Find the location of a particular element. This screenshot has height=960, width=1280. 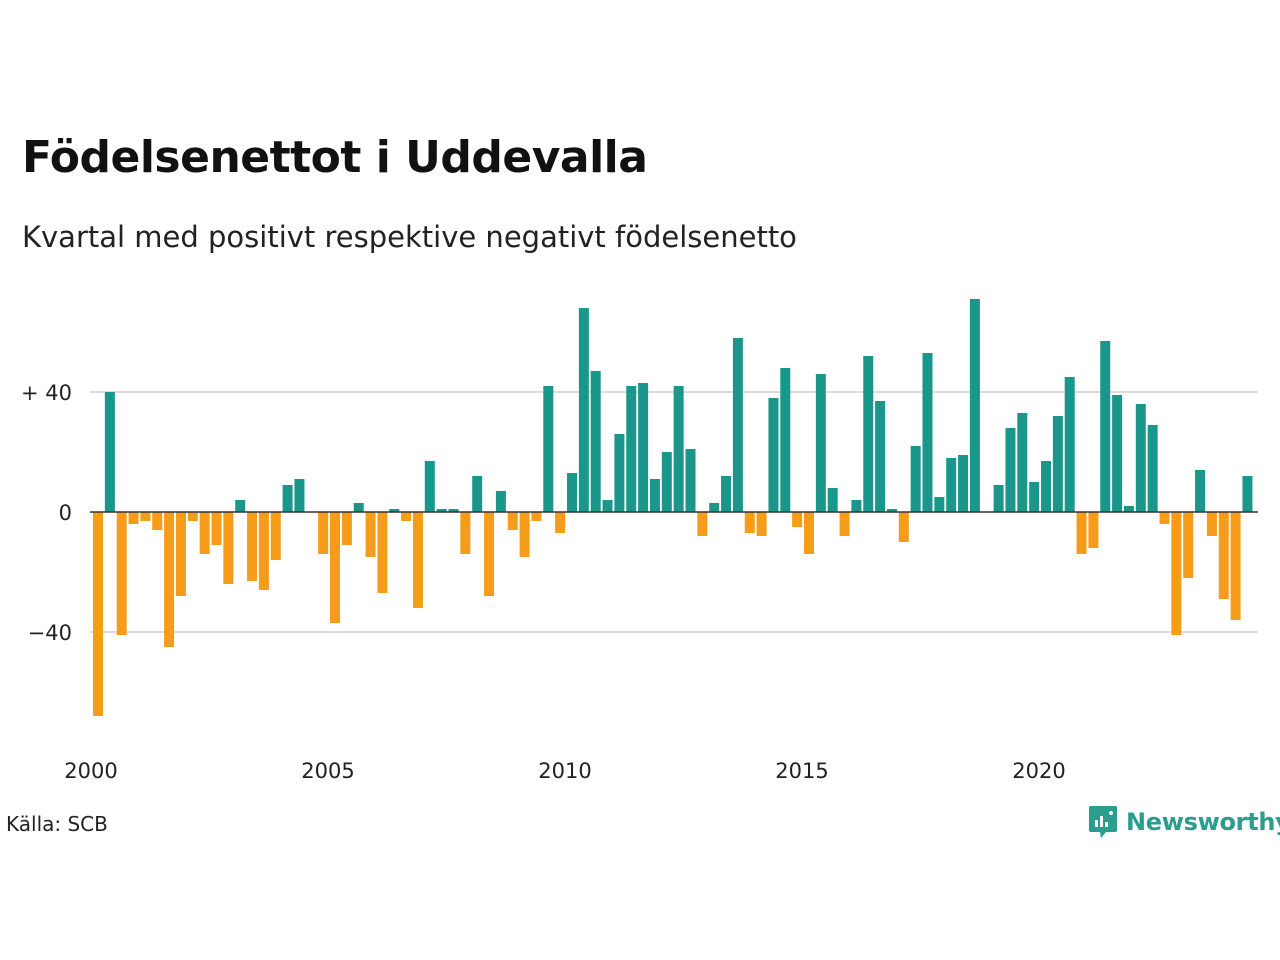

newsworthy-logo-icon is located at coordinates (1103, 822).